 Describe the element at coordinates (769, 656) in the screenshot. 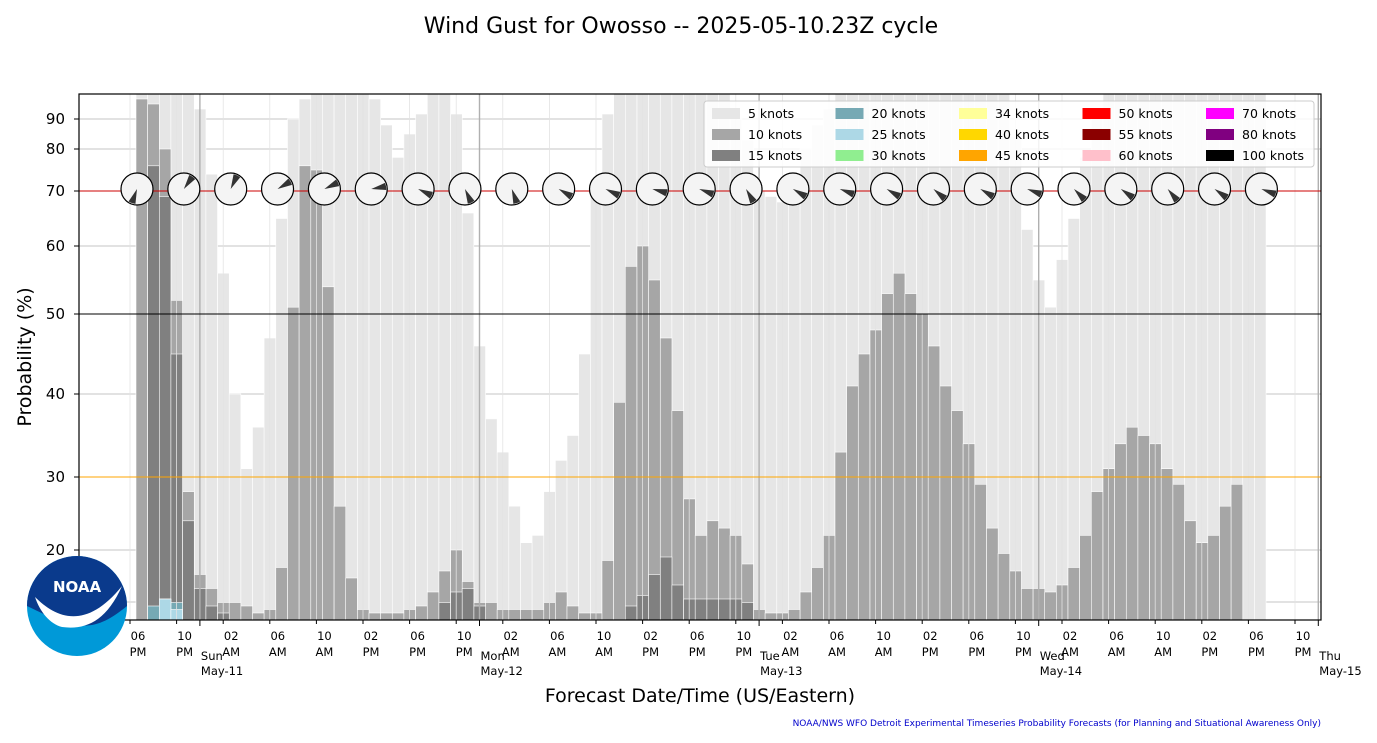

I see `x-day-label: Tue` at that location.